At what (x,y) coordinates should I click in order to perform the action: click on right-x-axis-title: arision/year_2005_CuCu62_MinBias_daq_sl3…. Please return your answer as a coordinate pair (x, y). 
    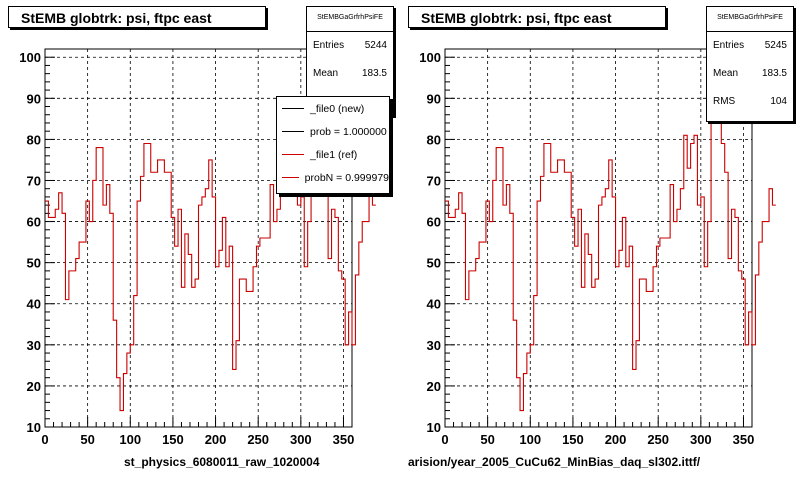
    Looking at the image, I should click on (554, 462).